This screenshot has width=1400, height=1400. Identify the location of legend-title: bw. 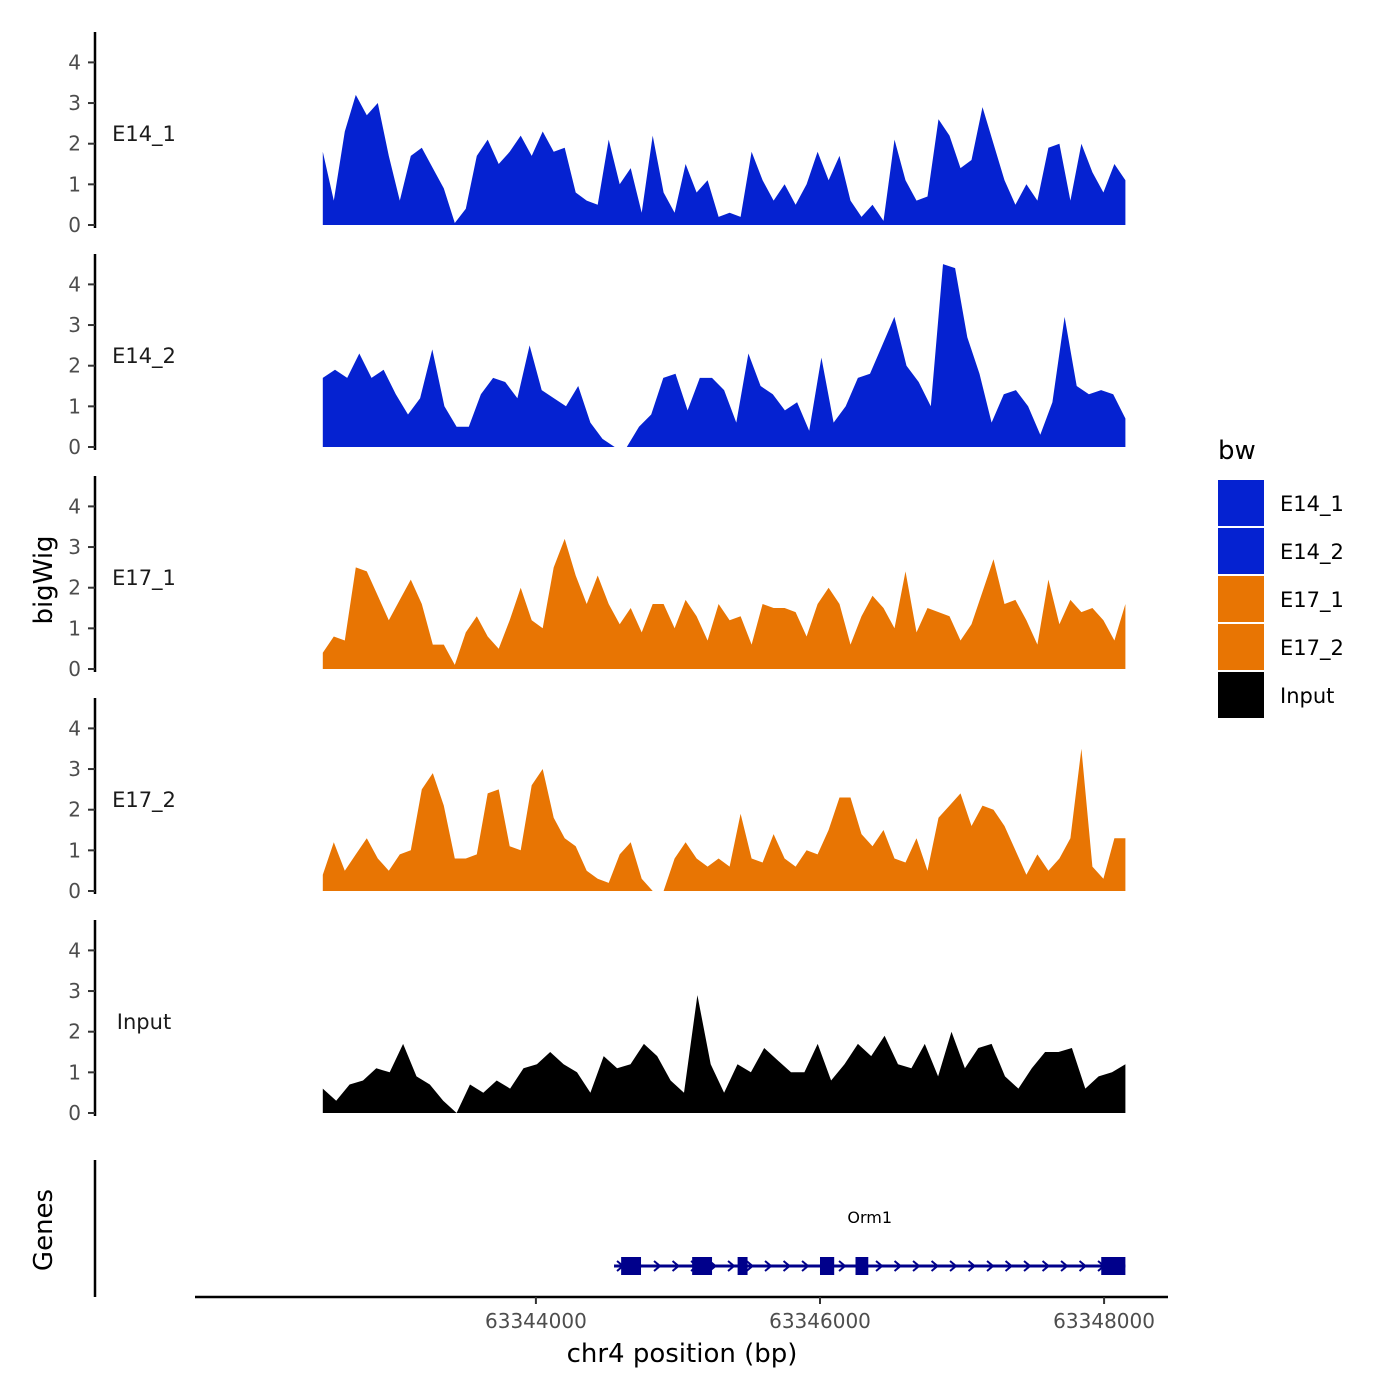
(1237, 451).